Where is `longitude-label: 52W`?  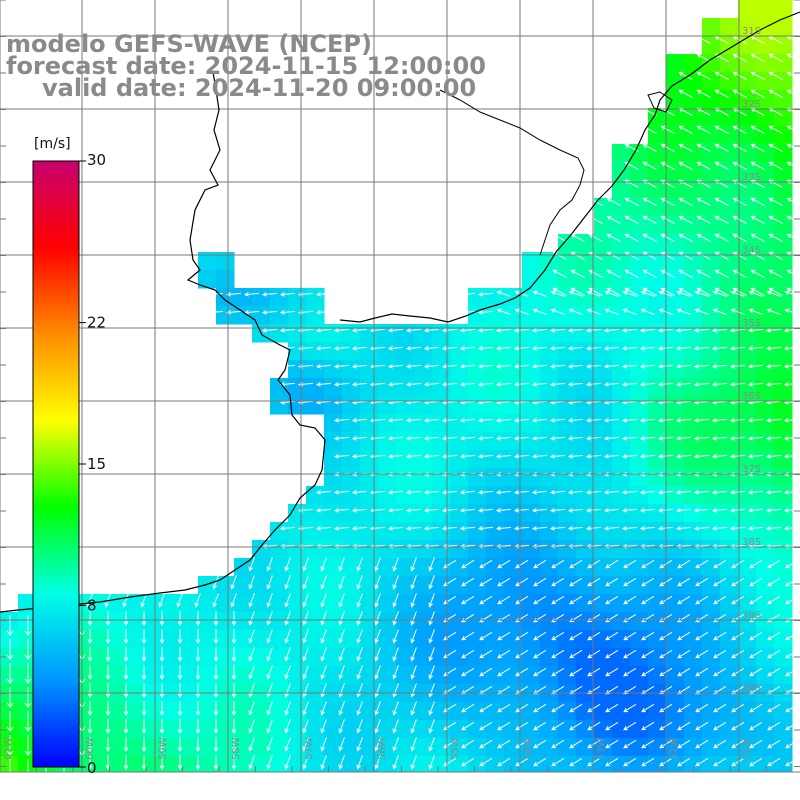
longitude-label: 52W is located at coordinates (674, 748).